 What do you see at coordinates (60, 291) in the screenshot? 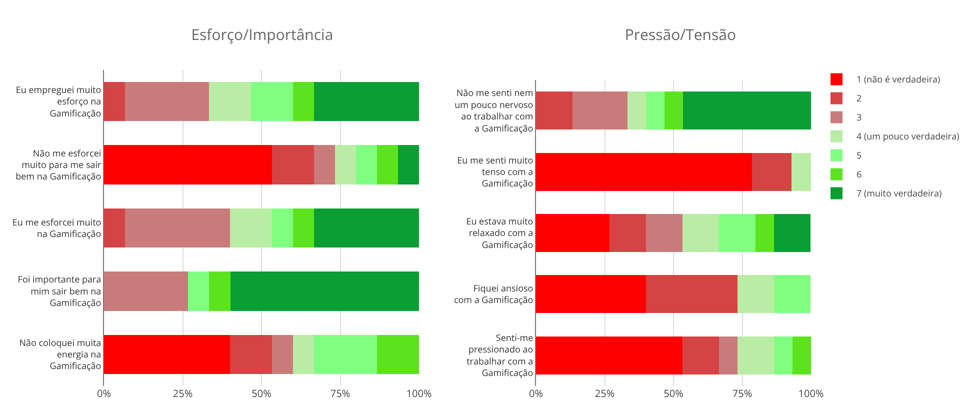
I see `y-tick-label: Foi importante para mim sair bem na Gamificação` at bounding box center [60, 291].